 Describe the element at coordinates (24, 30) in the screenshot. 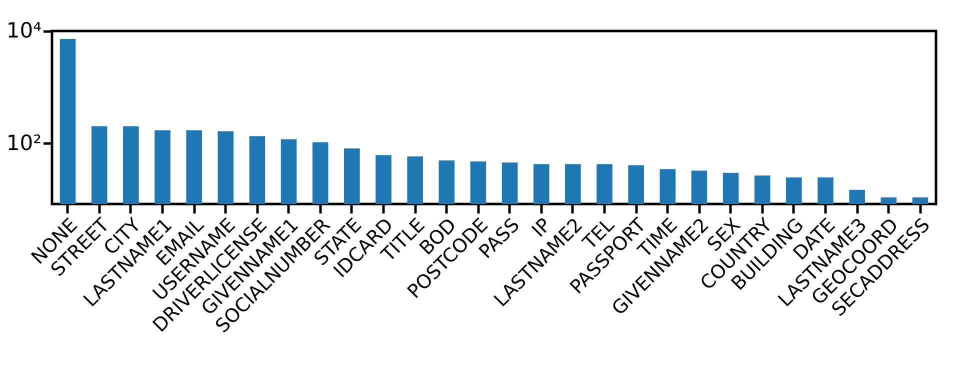

I see `y-tick-label: 10⁴` at that location.